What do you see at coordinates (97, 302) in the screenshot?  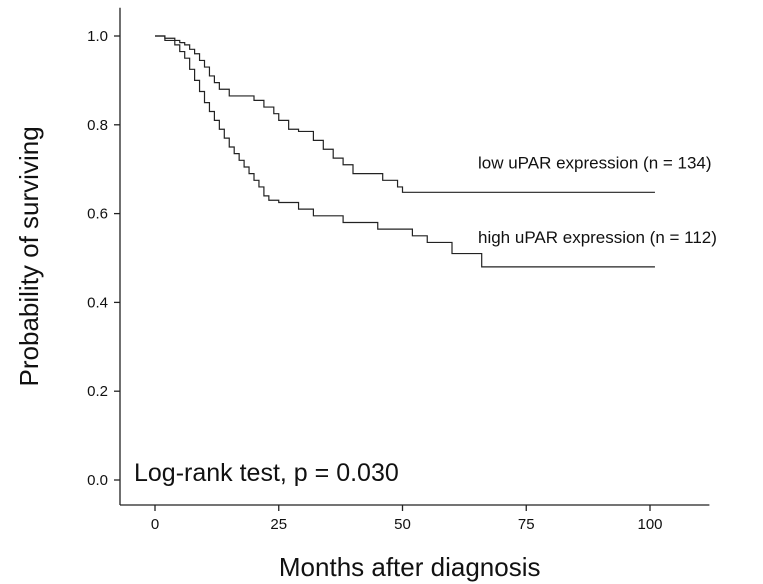 I see `y-tick-label: 0.4` at bounding box center [97, 302].